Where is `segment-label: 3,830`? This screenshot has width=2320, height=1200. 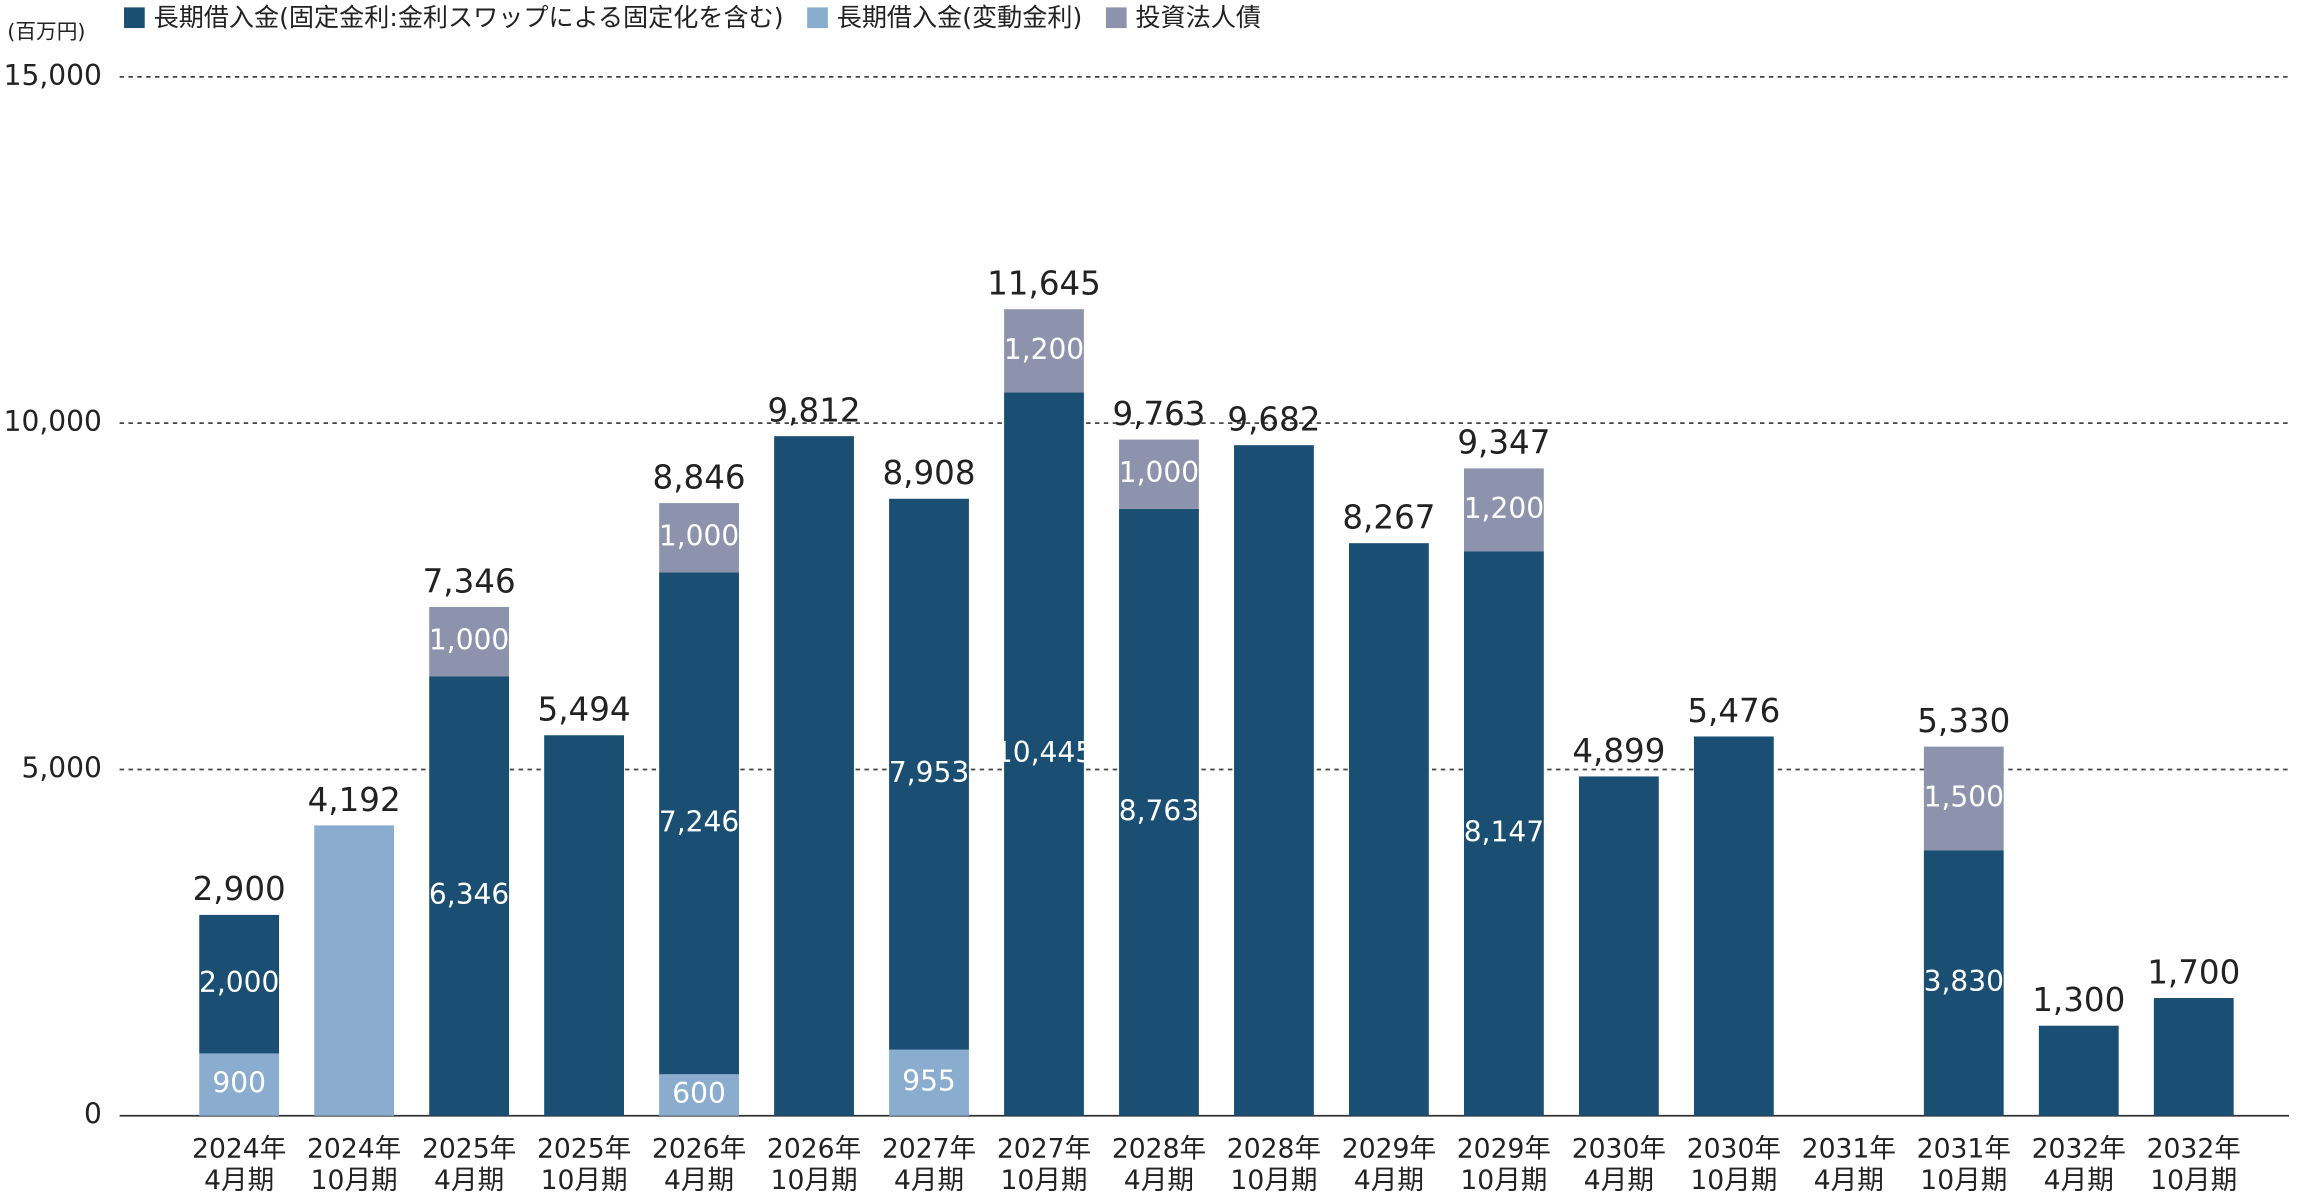 segment-label: 3,830 is located at coordinates (1964, 981).